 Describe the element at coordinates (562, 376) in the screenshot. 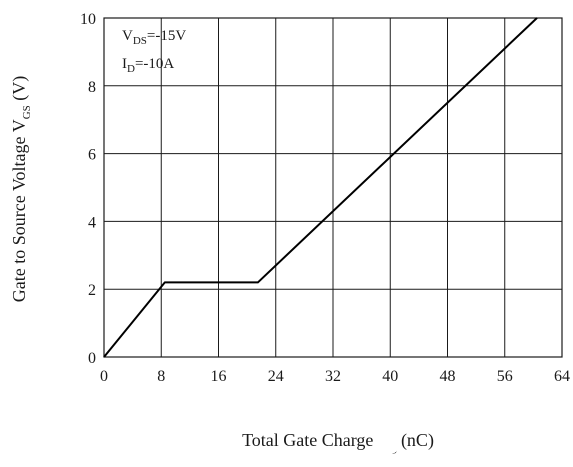

I see `x-tick-label: 64` at that location.